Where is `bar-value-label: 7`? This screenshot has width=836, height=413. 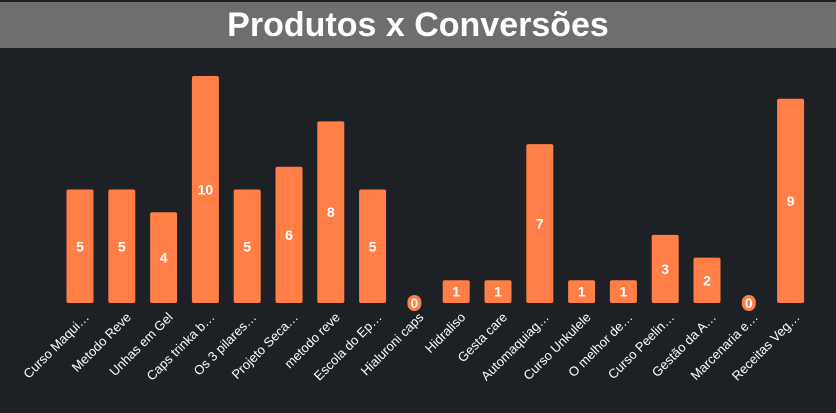 bar-value-label: 7 is located at coordinates (540, 224).